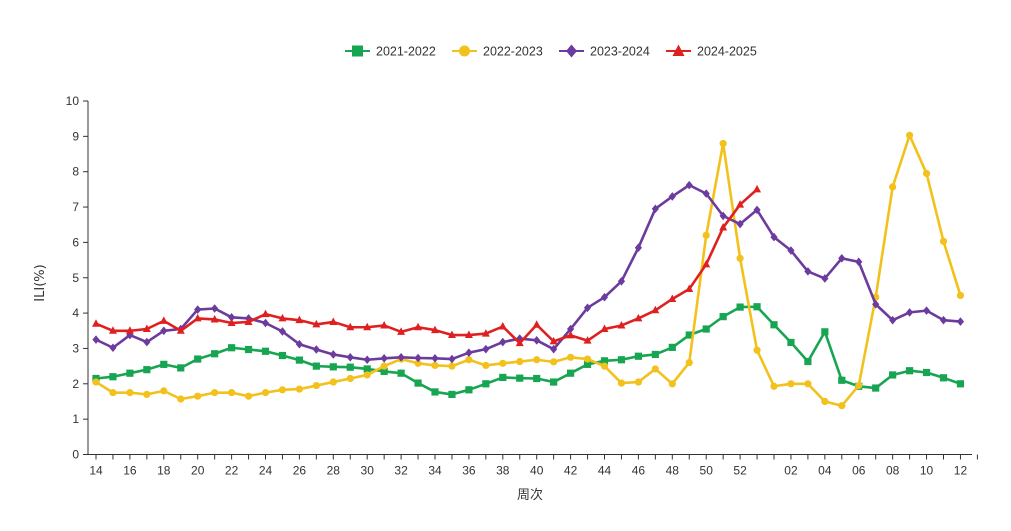  I want to click on legend-item-2021-2022: 2021-2022, so click(390, 52).